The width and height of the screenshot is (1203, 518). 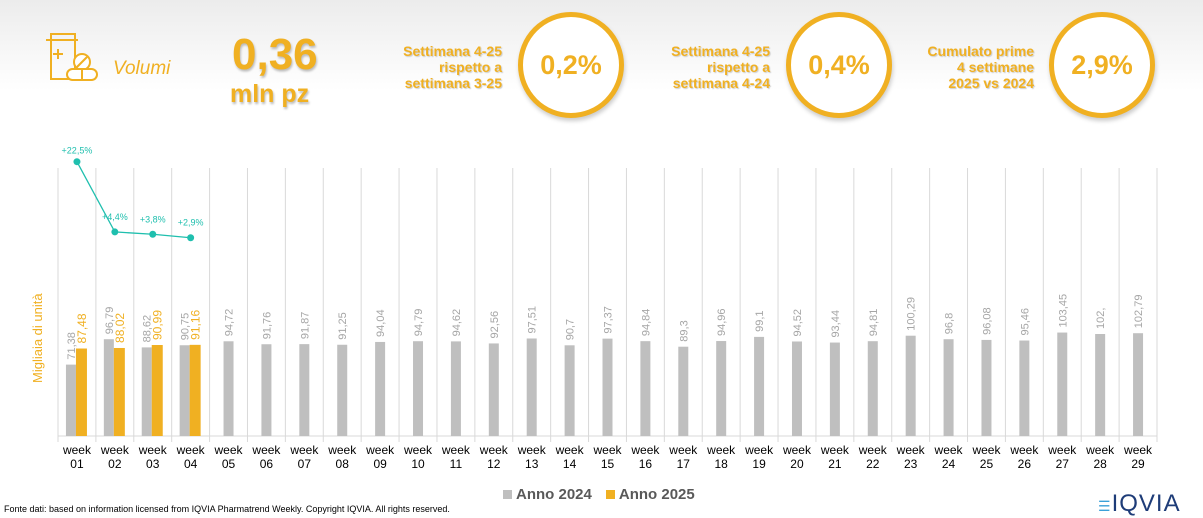 I want to click on data-label-2024: 90,7, so click(x=571, y=329).